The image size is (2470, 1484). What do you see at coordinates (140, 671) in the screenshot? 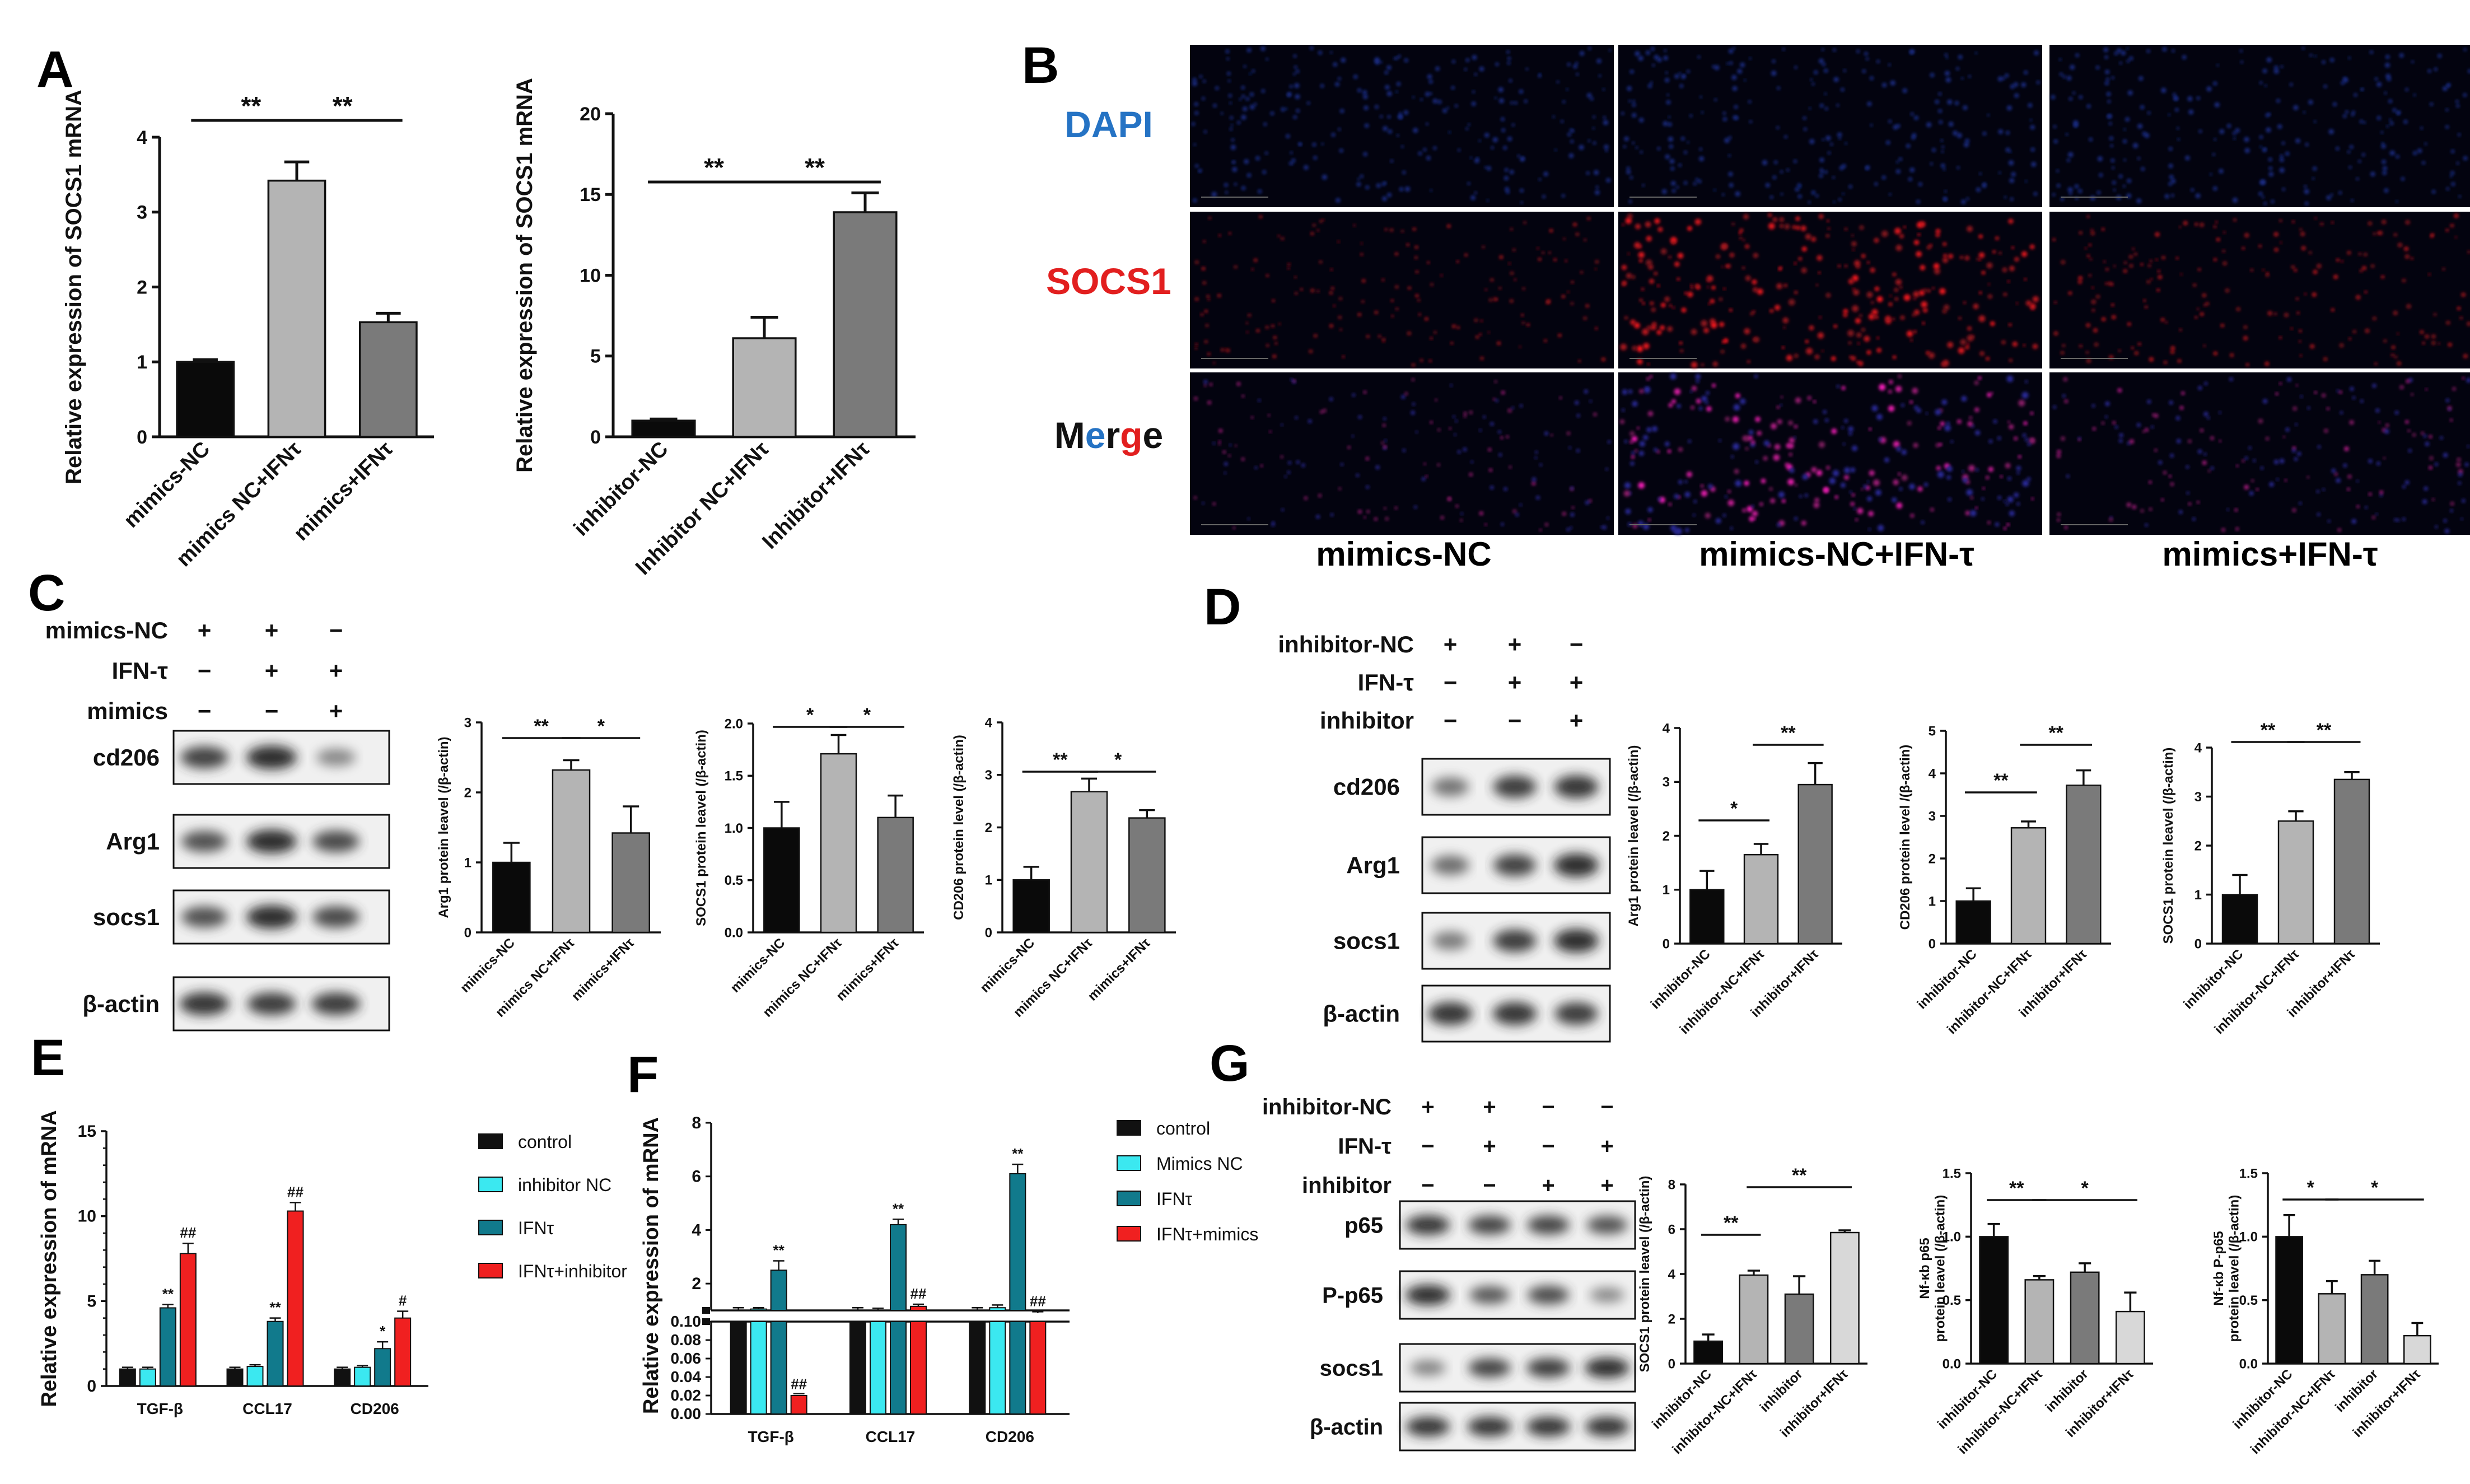
I see `treatment-label: IFN-τ` at bounding box center [140, 671].